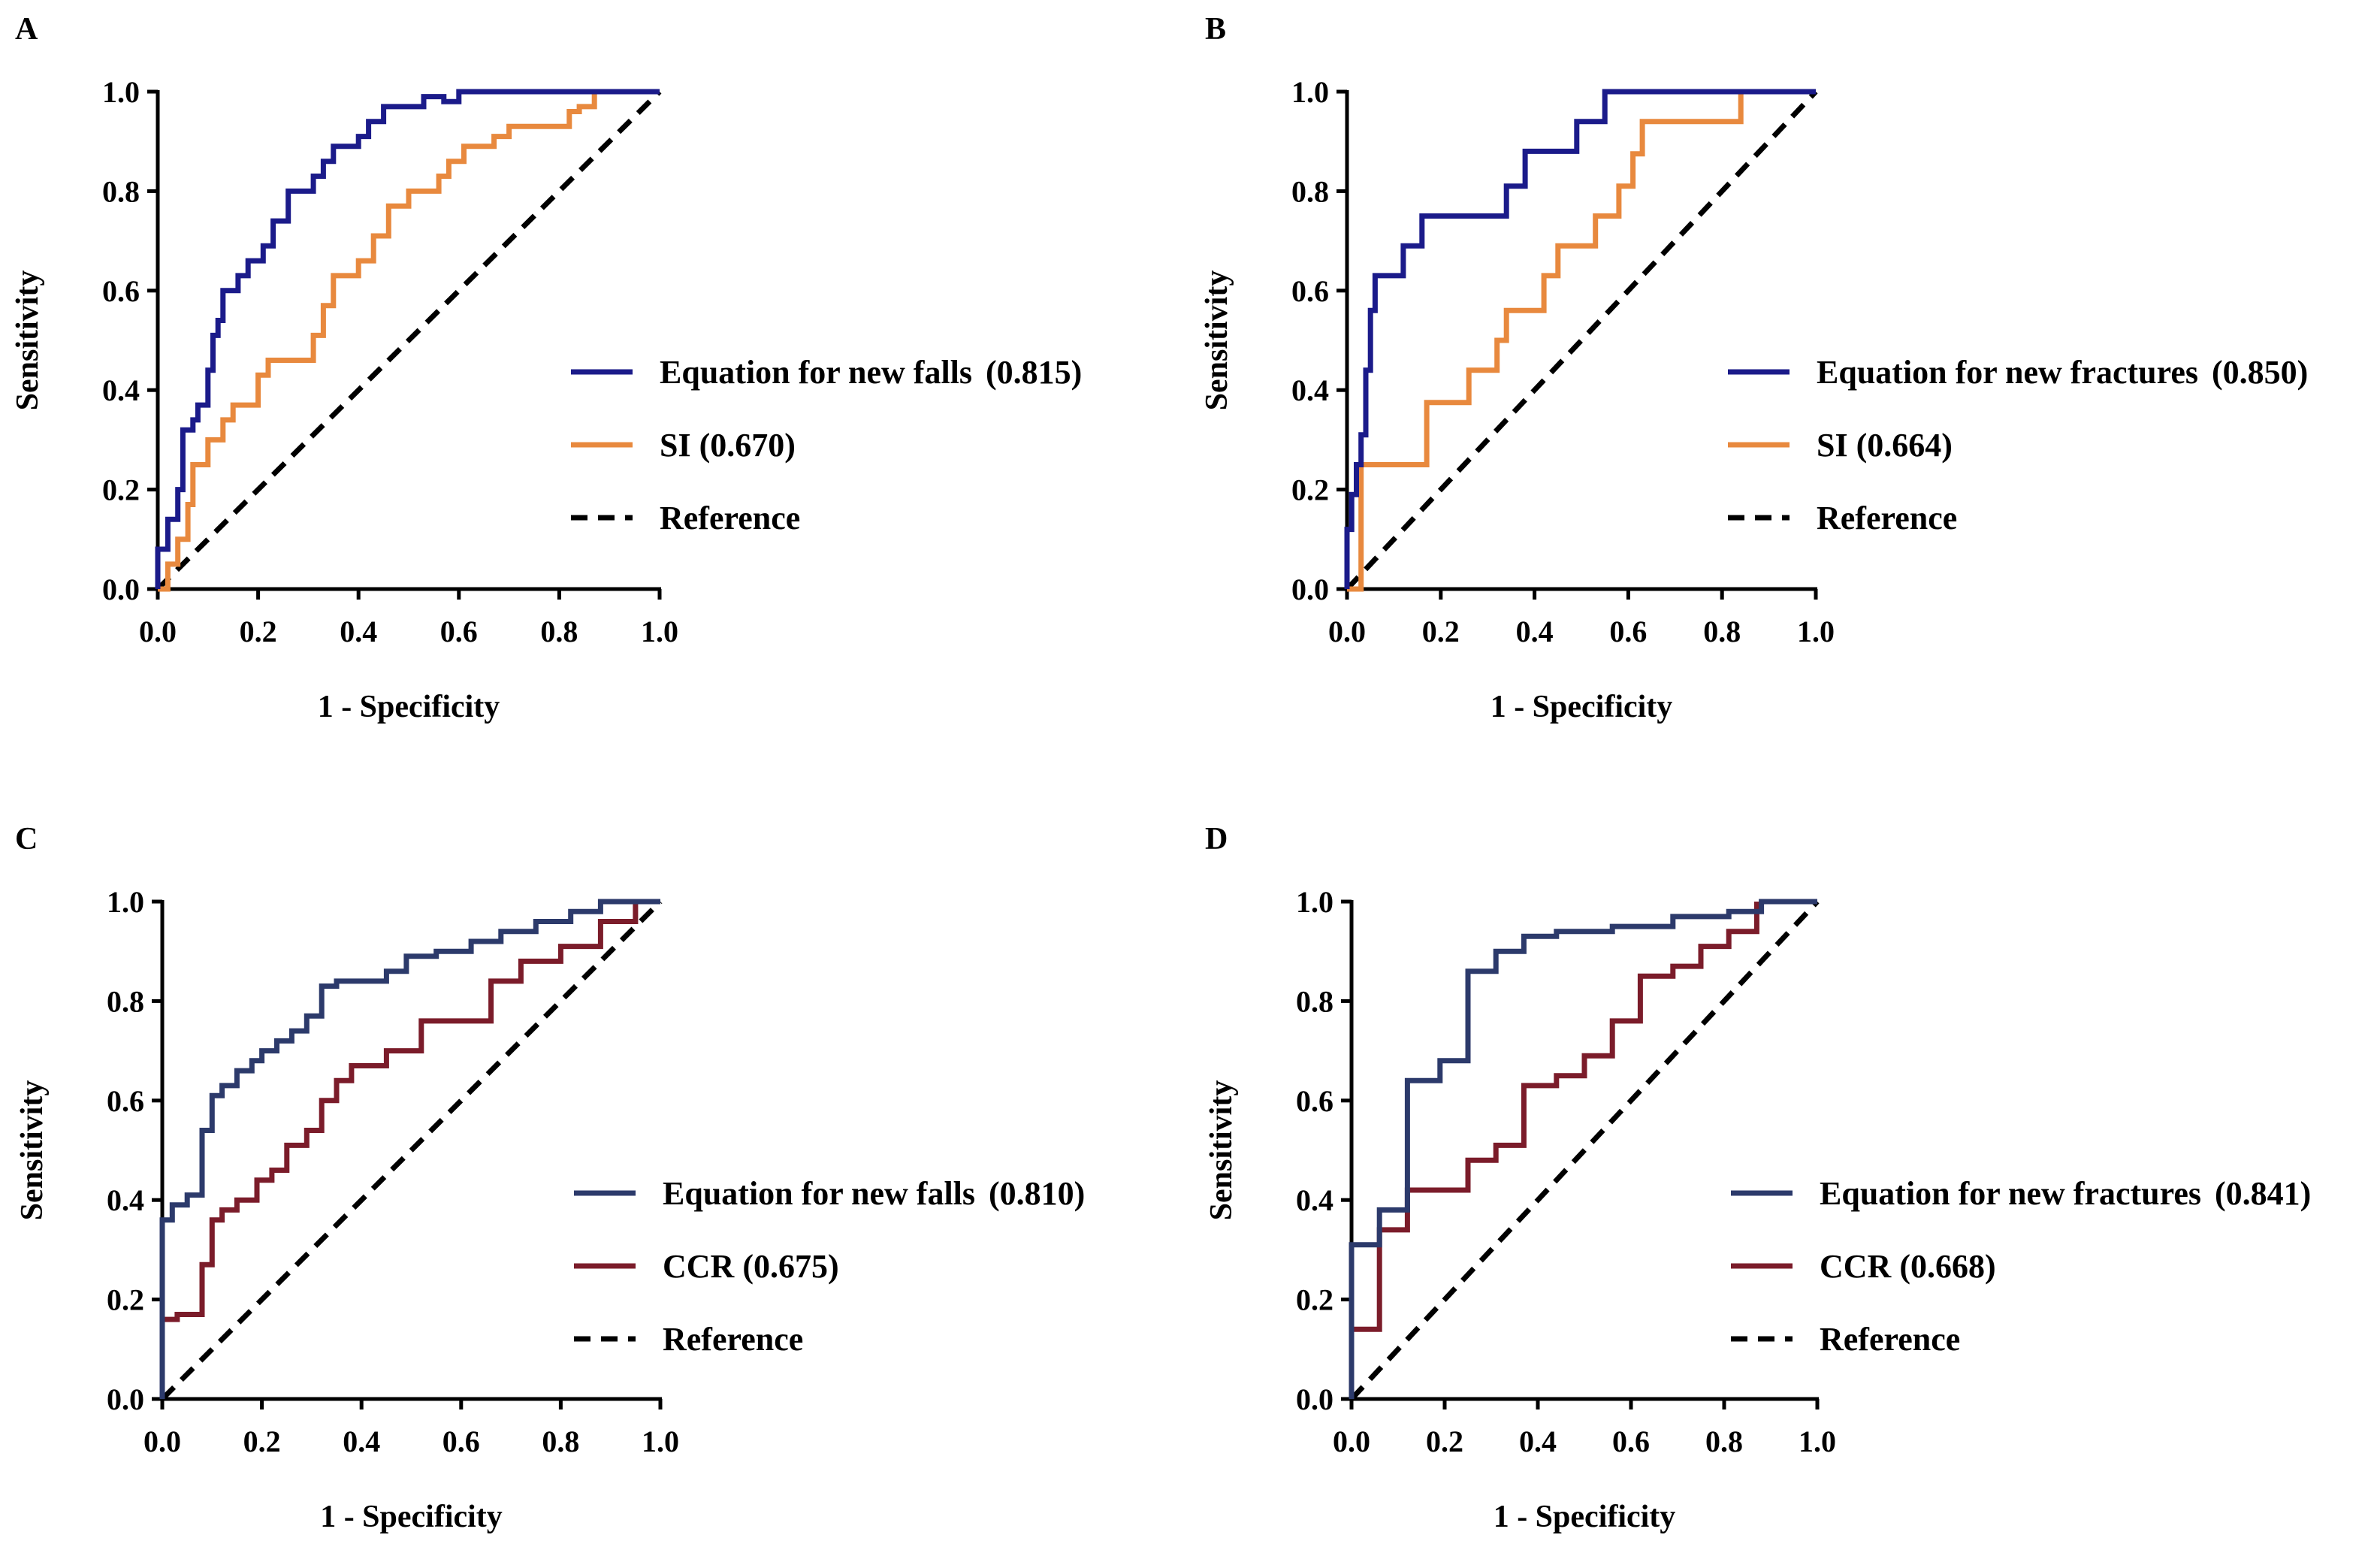 This screenshot has height=1556, width=2380. I want to click on panel-label: C, so click(26, 839).